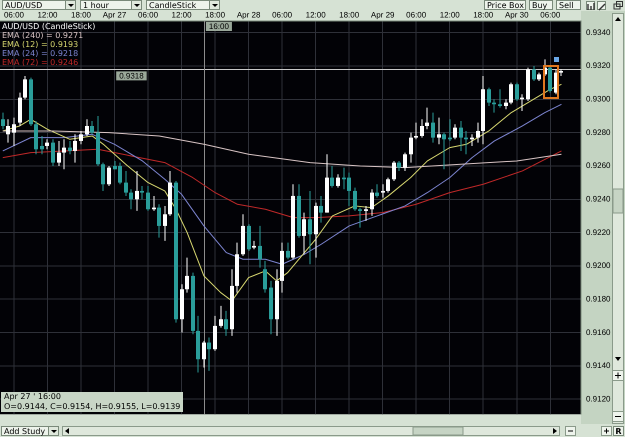 The image size is (625, 437). What do you see at coordinates (599, 232) in the screenshot?
I see `y-tick-label: 0.9220` at bounding box center [599, 232].